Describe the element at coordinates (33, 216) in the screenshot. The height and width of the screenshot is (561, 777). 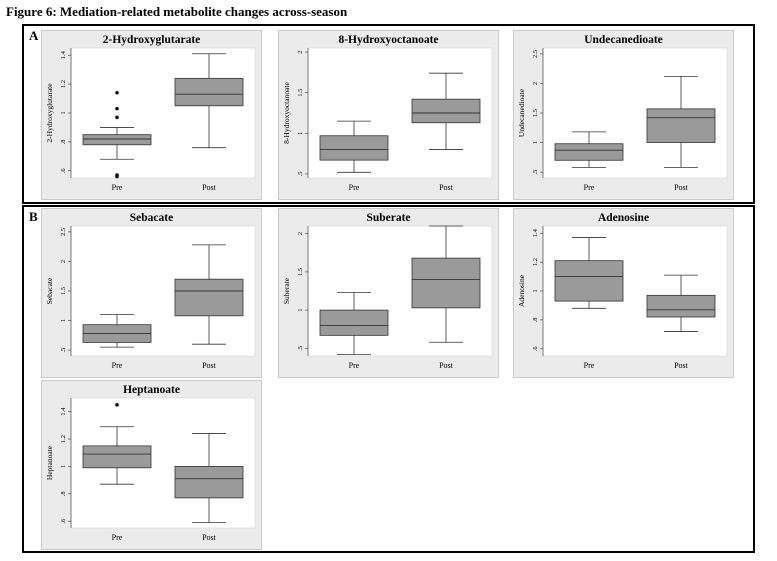
I see `section-b-label: B` at that location.